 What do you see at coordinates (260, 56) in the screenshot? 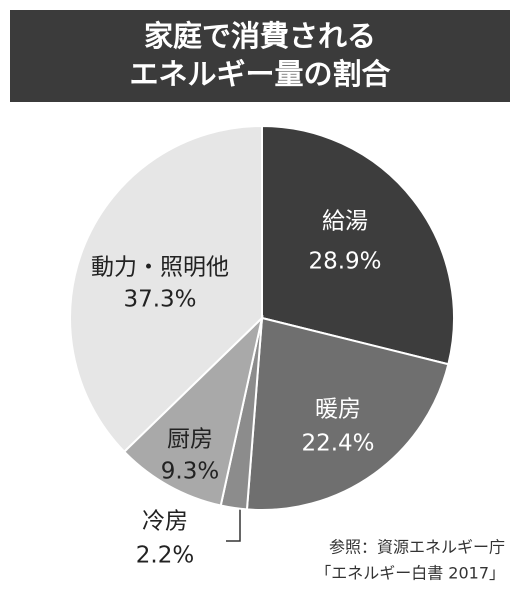
I see `title-bar` at bounding box center [260, 56].